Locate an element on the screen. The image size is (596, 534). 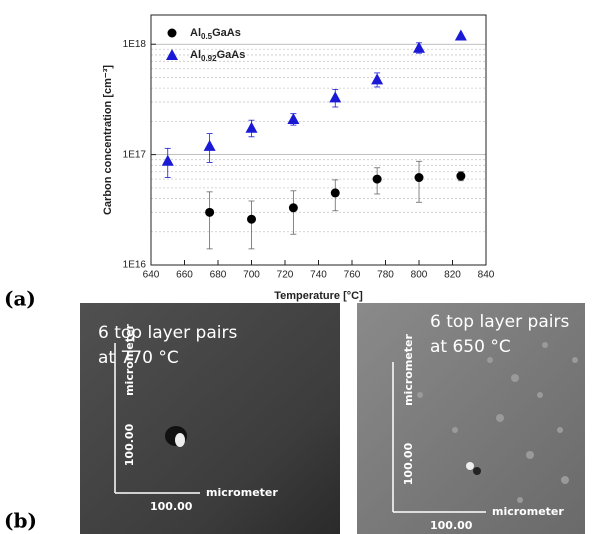
legend-label: Al0.92GaAs is located at coordinates (217, 56).